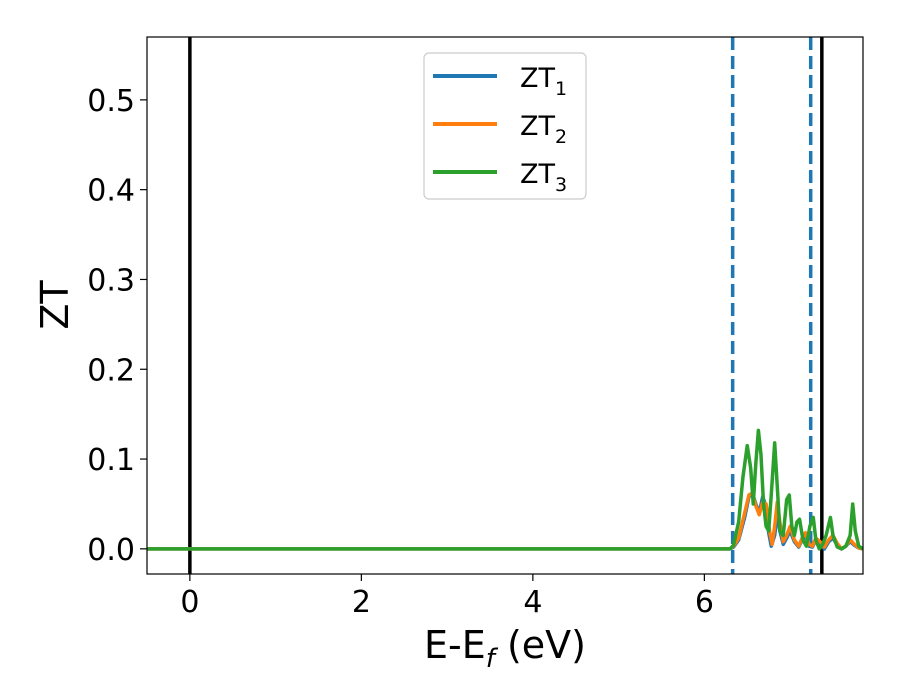 This screenshot has width=900, height=700. What do you see at coordinates (540, 645) in the screenshot?
I see `x-label-unit: (eV)` at bounding box center [540, 645].